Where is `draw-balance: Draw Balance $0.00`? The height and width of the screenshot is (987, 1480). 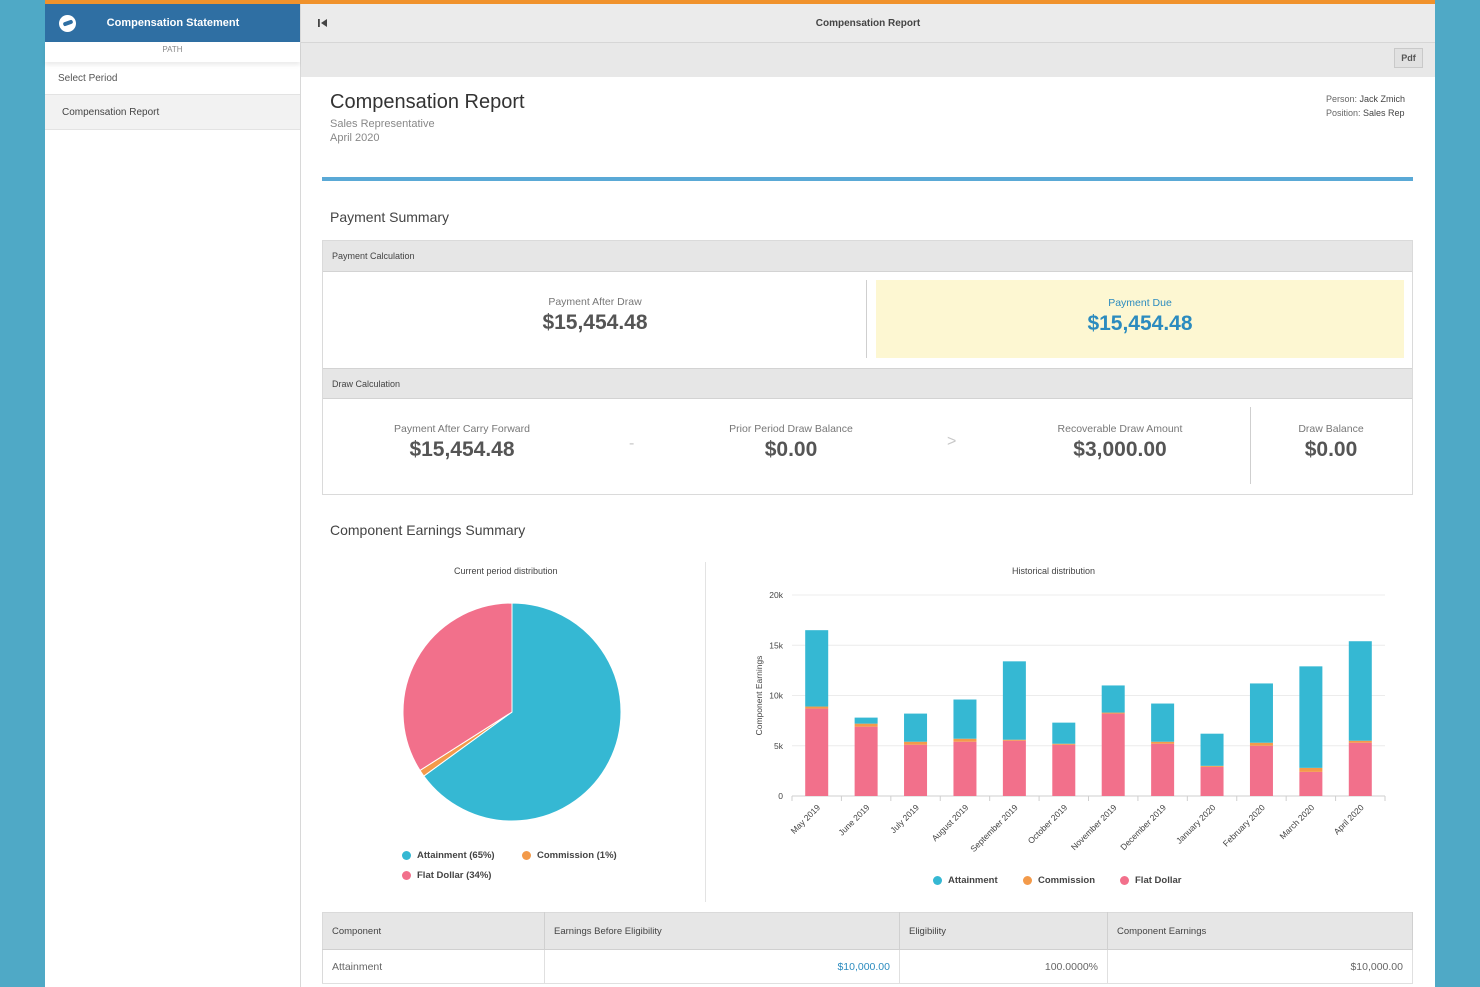 draw-balance: Draw Balance $0.00 is located at coordinates (1331, 442).